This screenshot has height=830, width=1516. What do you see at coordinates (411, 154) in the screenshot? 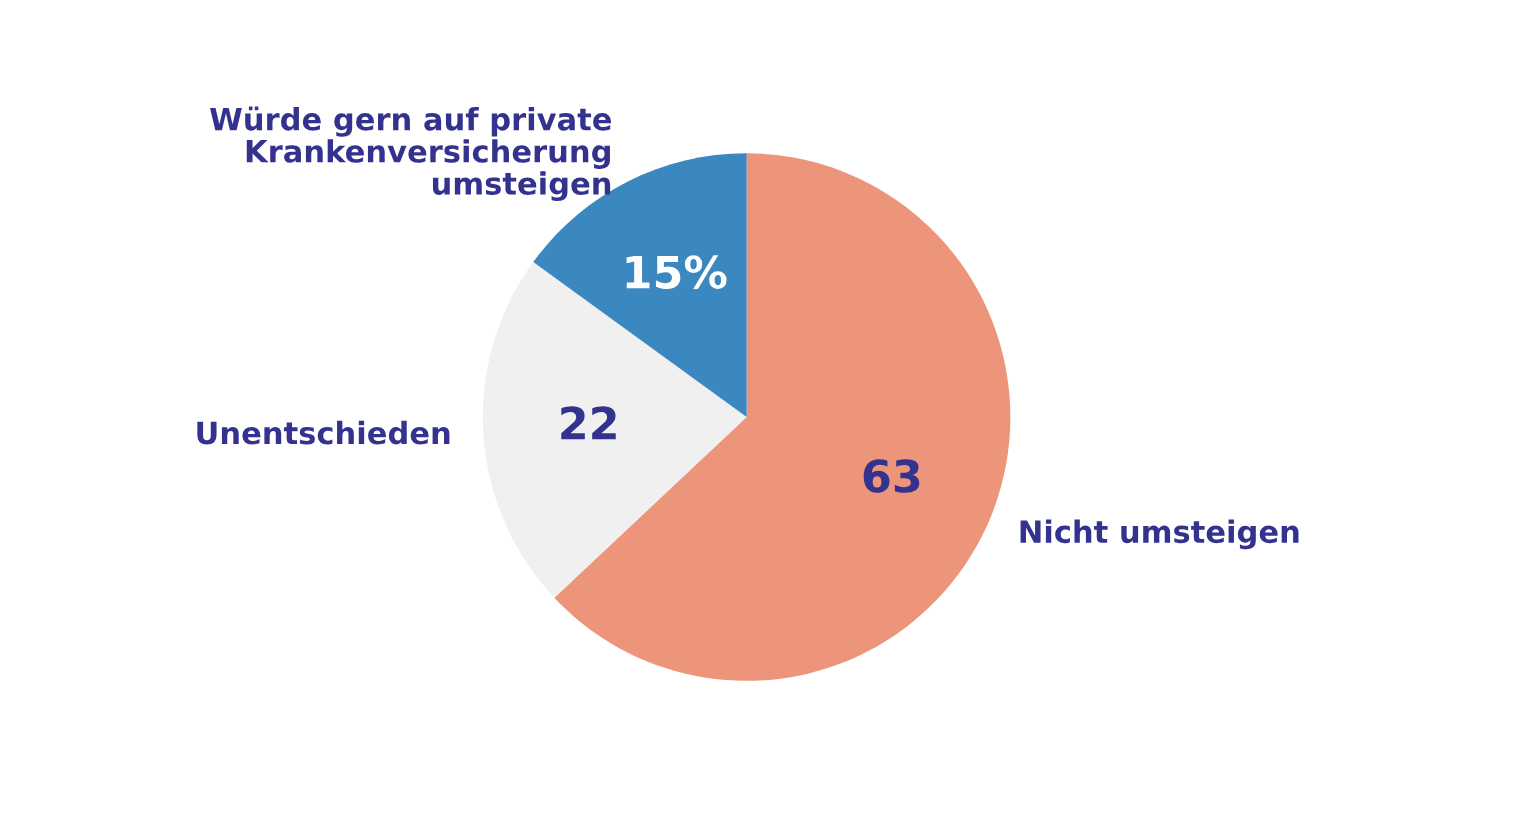
I see `slice-label: Würde gern auf private Krankenversicherung umsteigen` at bounding box center [411, 154].